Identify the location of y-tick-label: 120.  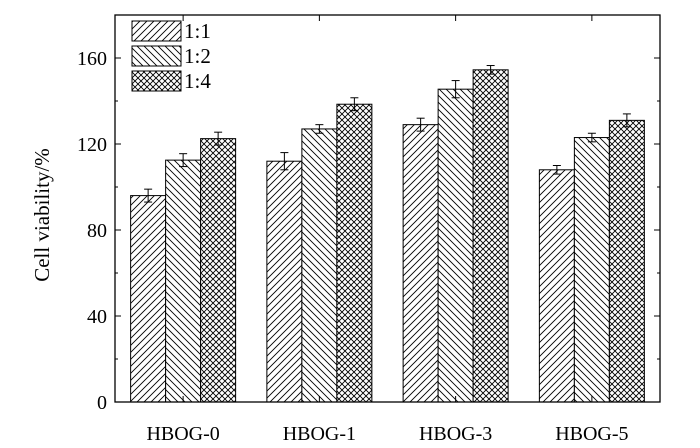
(92, 145).